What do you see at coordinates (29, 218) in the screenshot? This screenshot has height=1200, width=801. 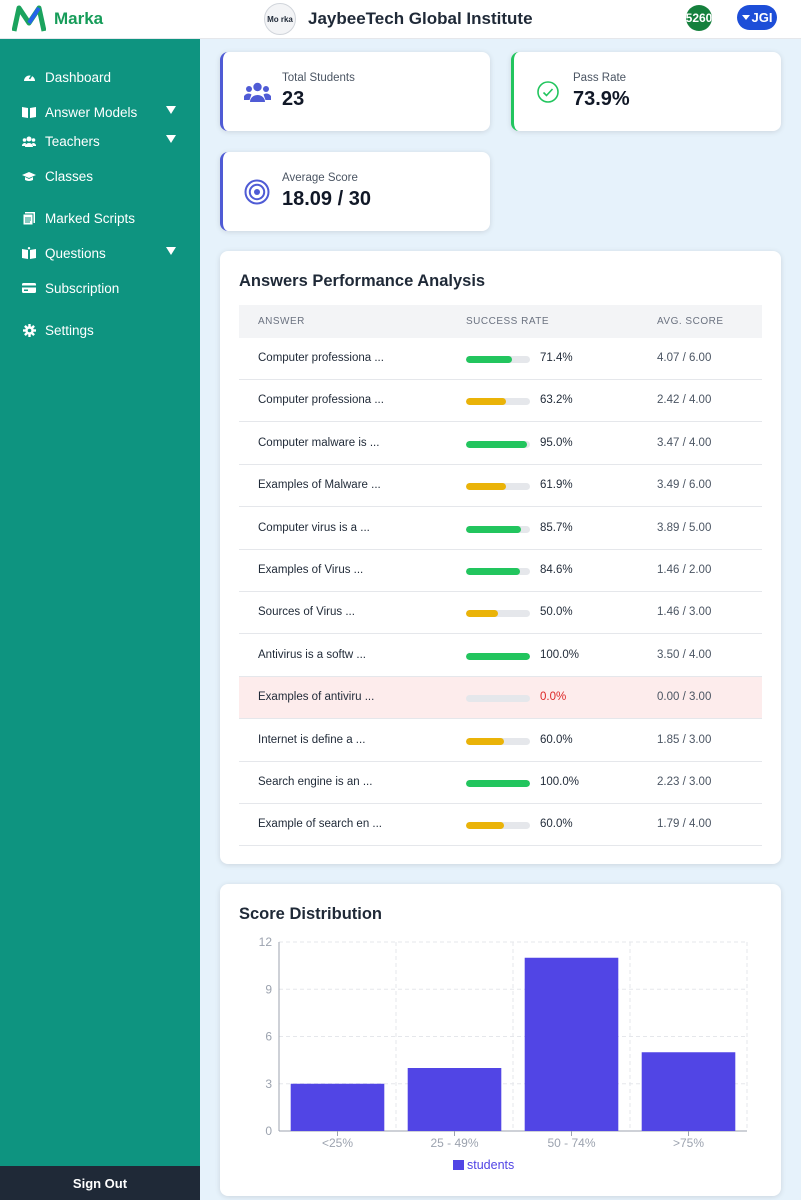 I see `documents-icon` at bounding box center [29, 218].